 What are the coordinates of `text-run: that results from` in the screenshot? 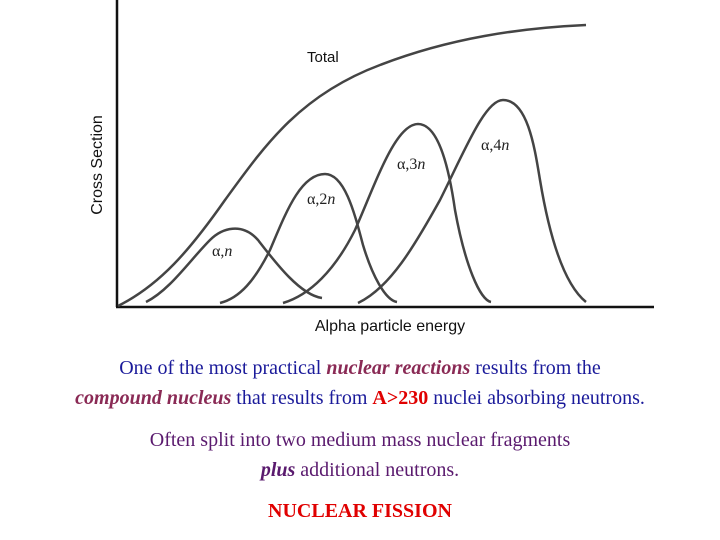 It's located at (302, 398).